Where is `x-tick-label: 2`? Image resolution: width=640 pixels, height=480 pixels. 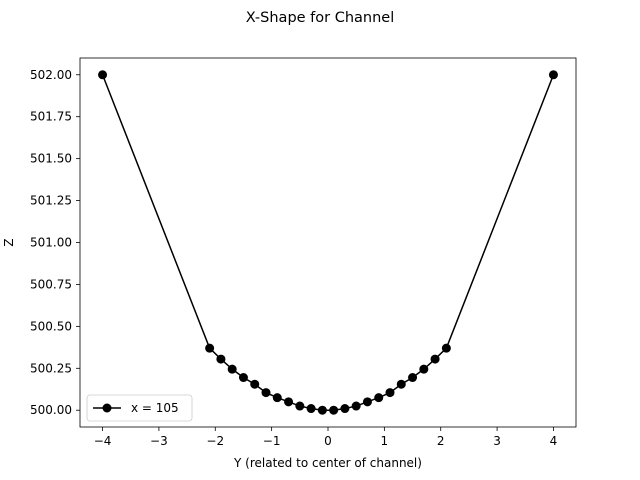
x-tick-label: 2 is located at coordinates (441, 441).